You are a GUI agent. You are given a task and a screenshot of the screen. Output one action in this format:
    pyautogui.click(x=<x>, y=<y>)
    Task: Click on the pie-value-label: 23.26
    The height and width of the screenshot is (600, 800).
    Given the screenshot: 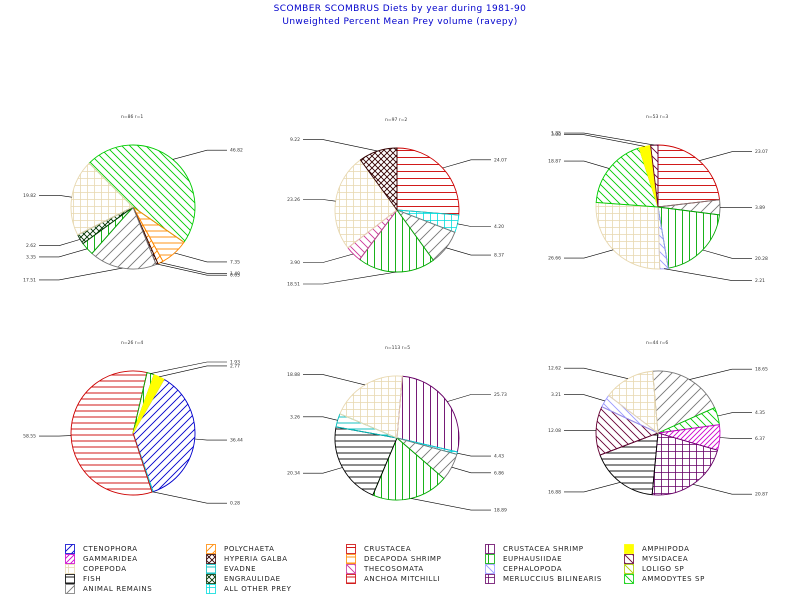 What is the action you would take?
    pyautogui.click(x=293, y=200)
    